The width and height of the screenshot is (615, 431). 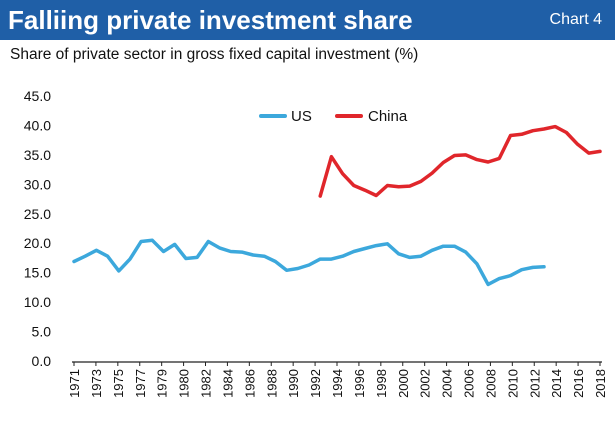 What do you see at coordinates (37, 125) in the screenshot?
I see `y-tick-label: 40.0` at bounding box center [37, 125].